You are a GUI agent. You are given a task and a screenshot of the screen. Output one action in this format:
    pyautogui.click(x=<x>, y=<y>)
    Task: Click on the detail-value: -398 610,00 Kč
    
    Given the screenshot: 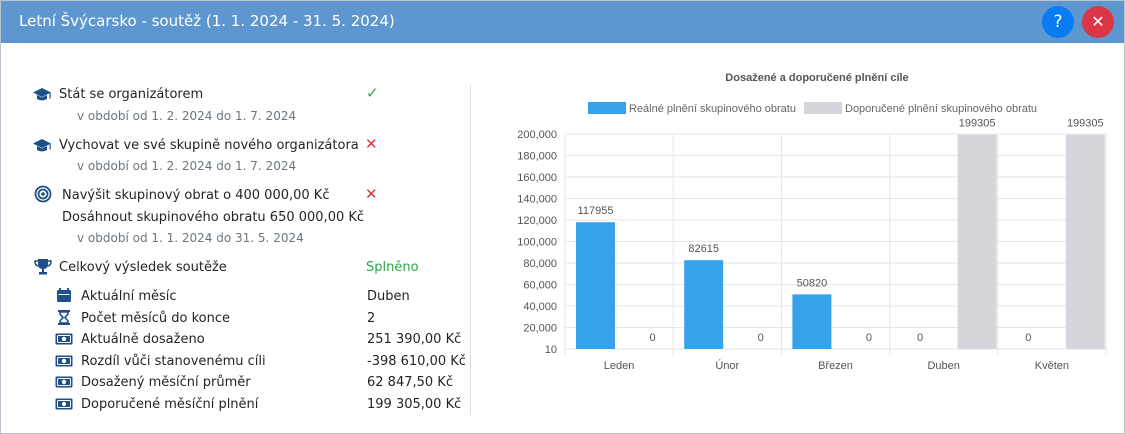 What is the action you would take?
    pyautogui.click(x=416, y=361)
    